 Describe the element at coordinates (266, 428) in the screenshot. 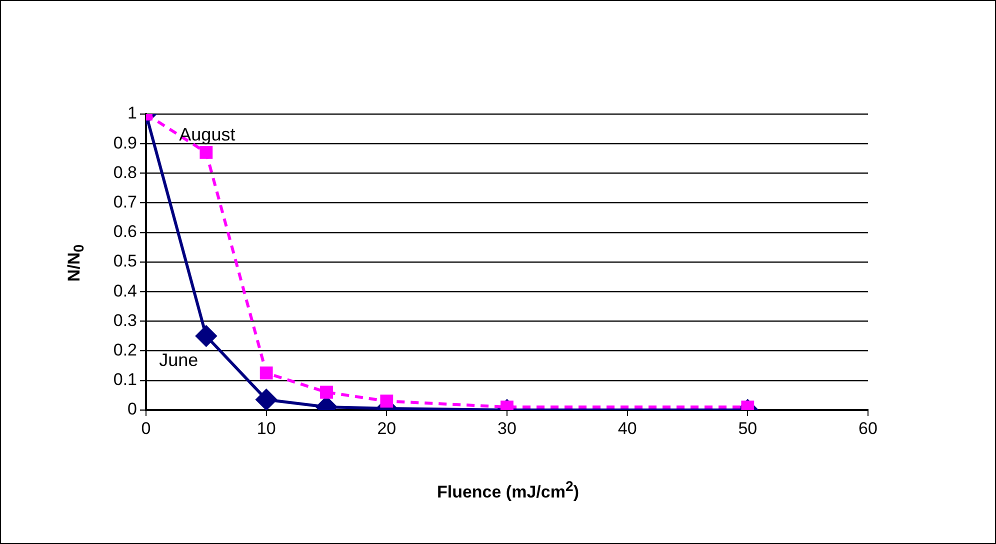

I see `x-tick-label: 10` at that location.